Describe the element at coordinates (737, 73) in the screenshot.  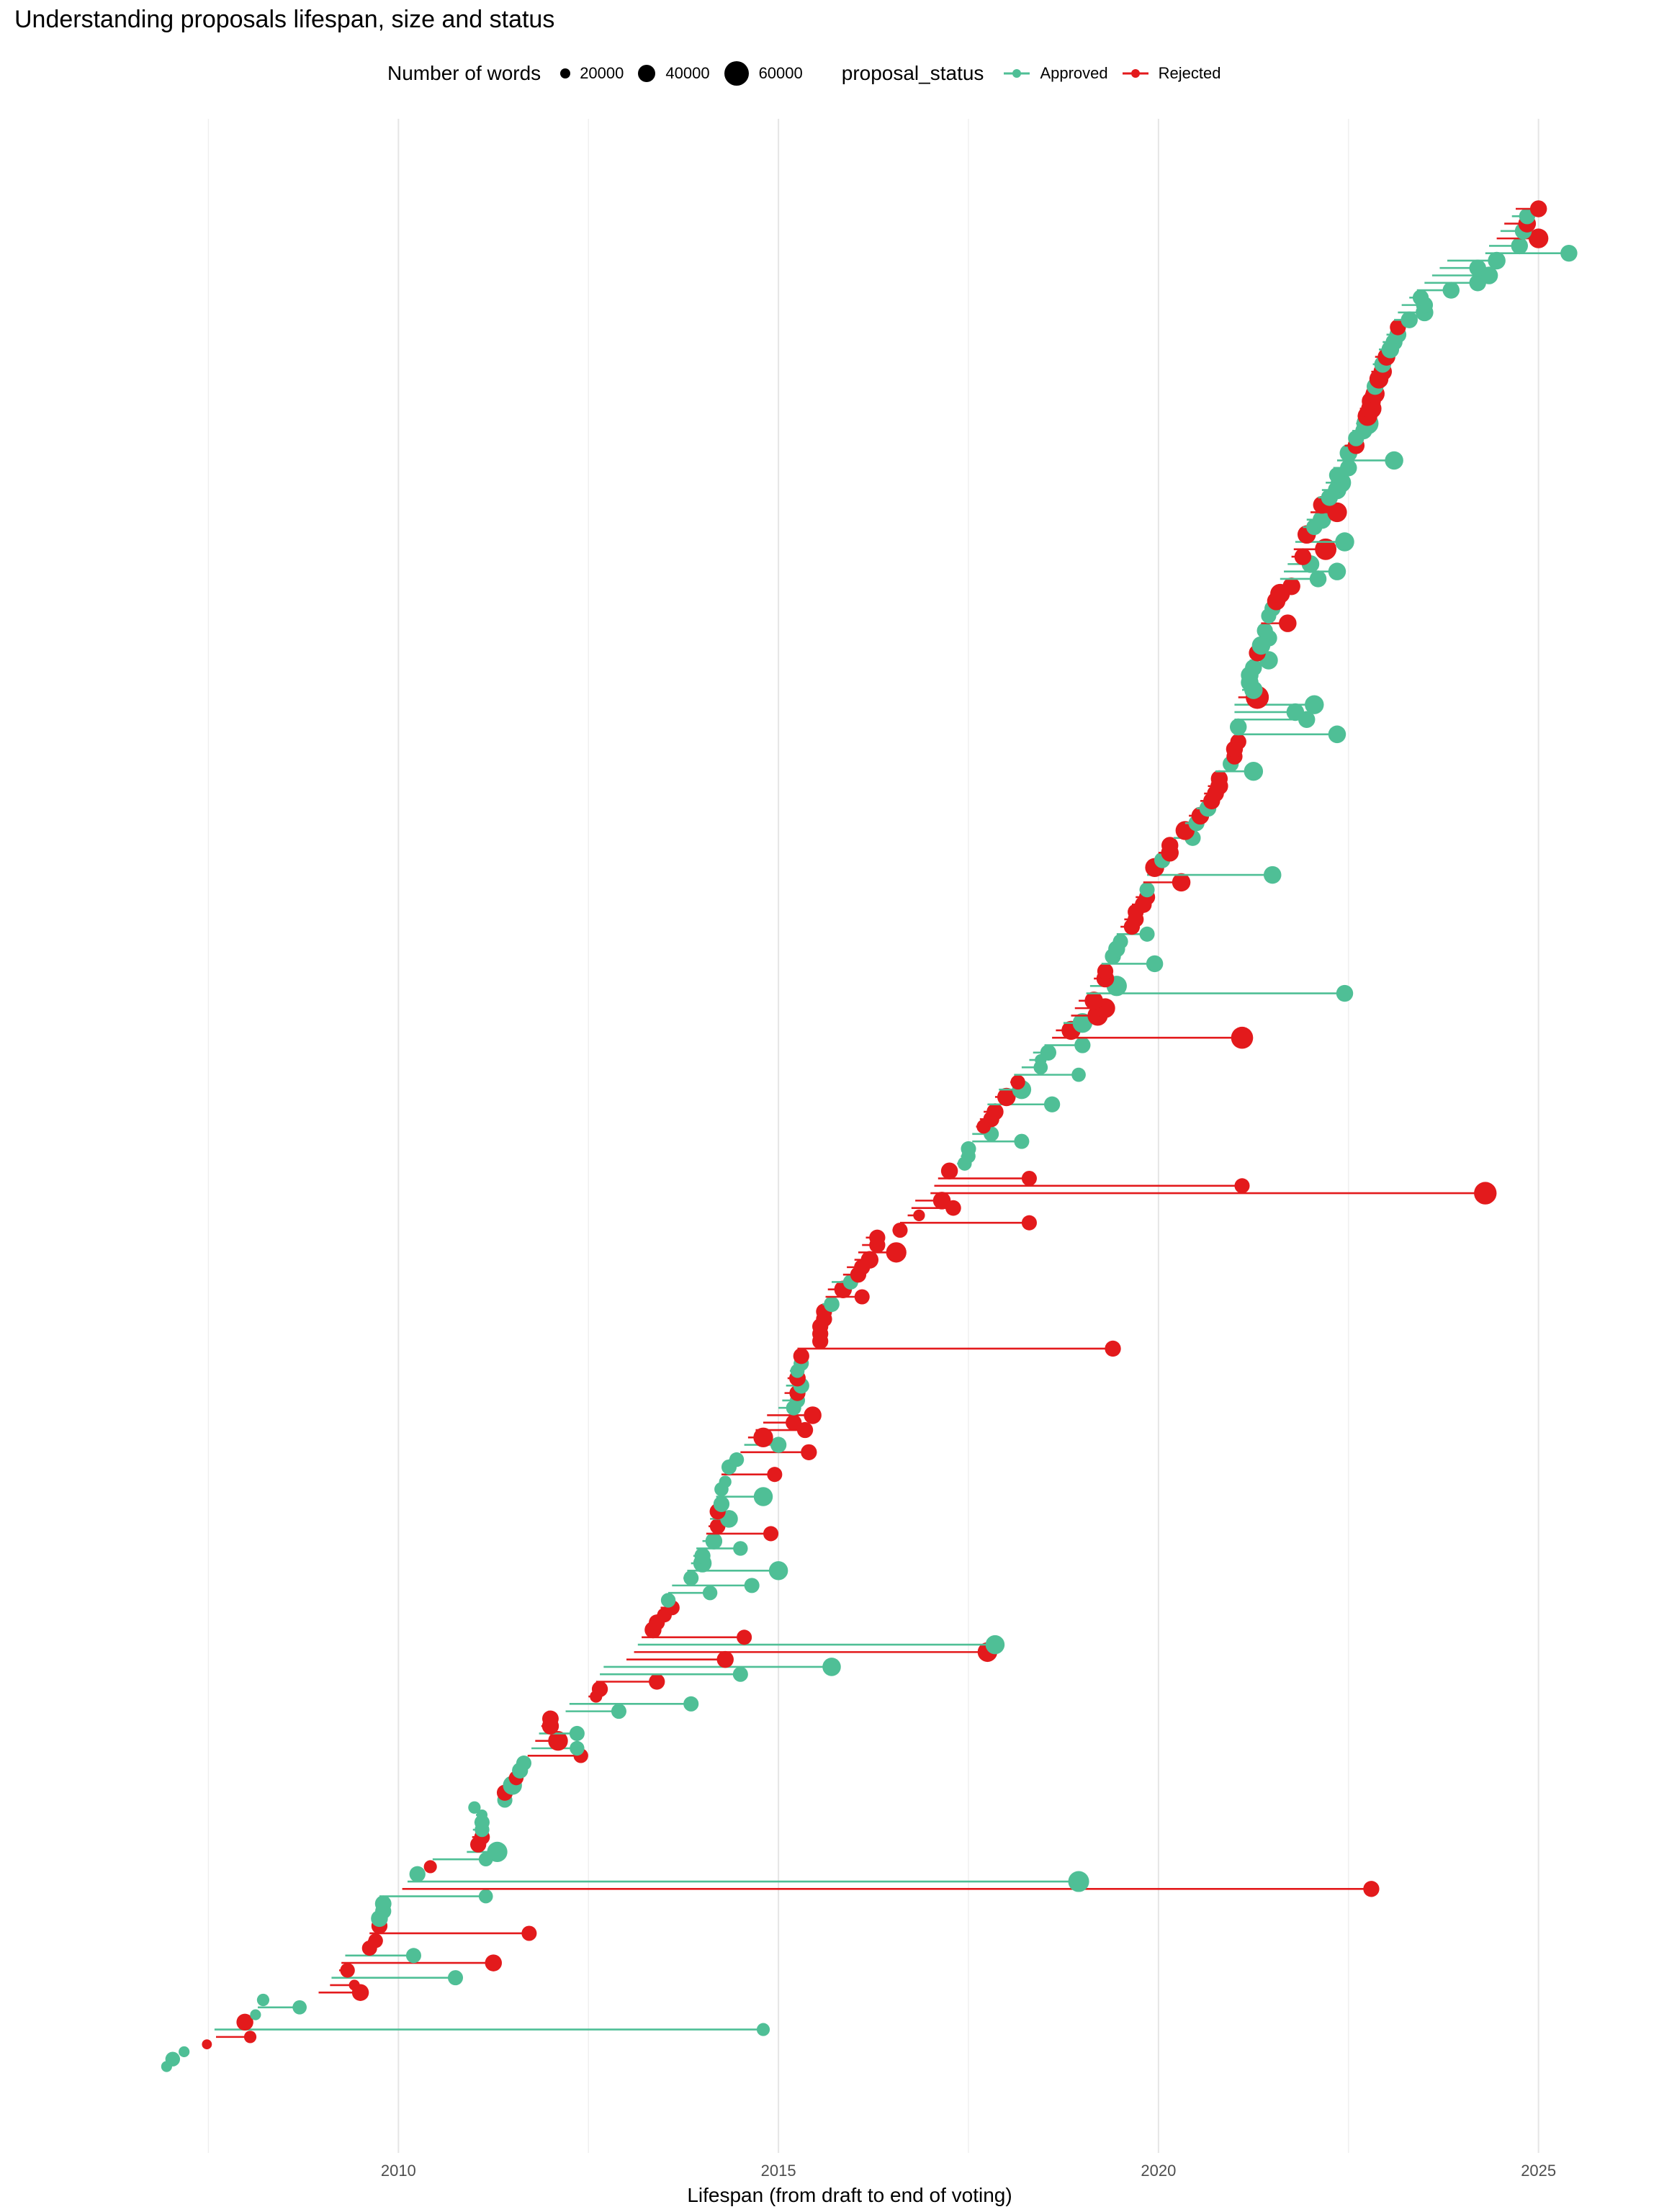
I see `legend-size-dot-large` at that location.